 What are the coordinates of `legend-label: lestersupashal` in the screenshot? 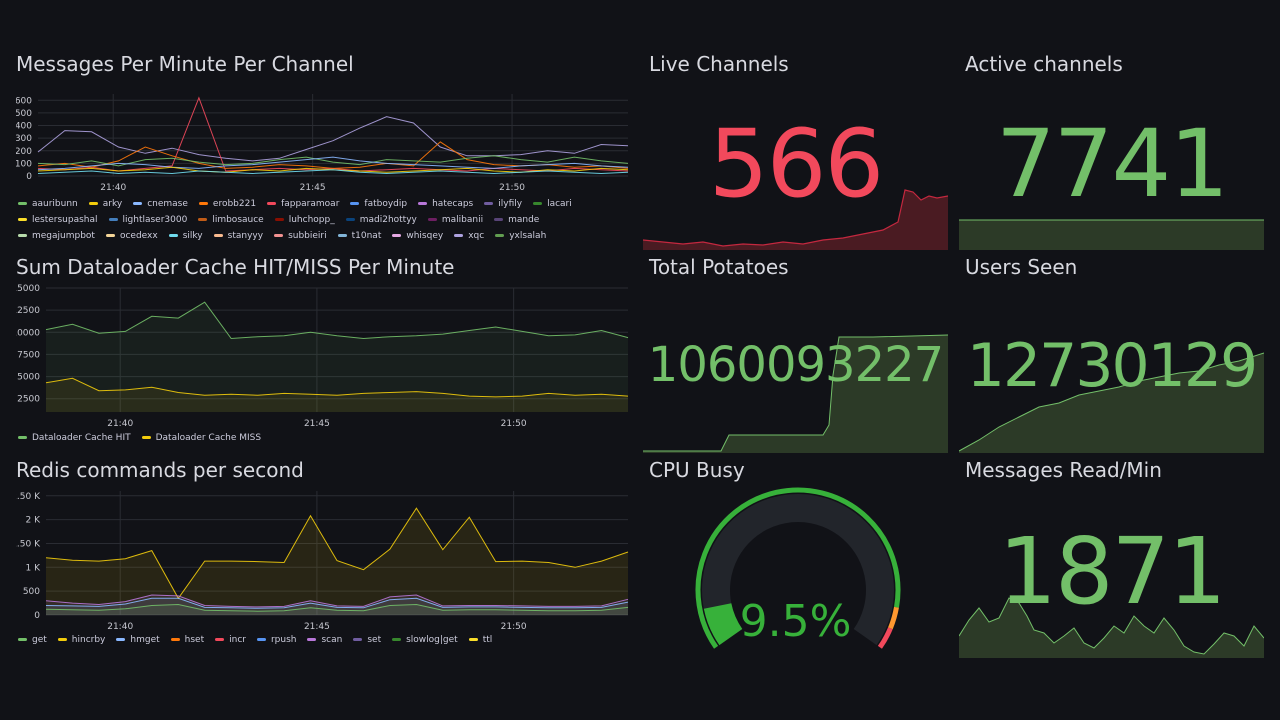 It's located at (65, 220).